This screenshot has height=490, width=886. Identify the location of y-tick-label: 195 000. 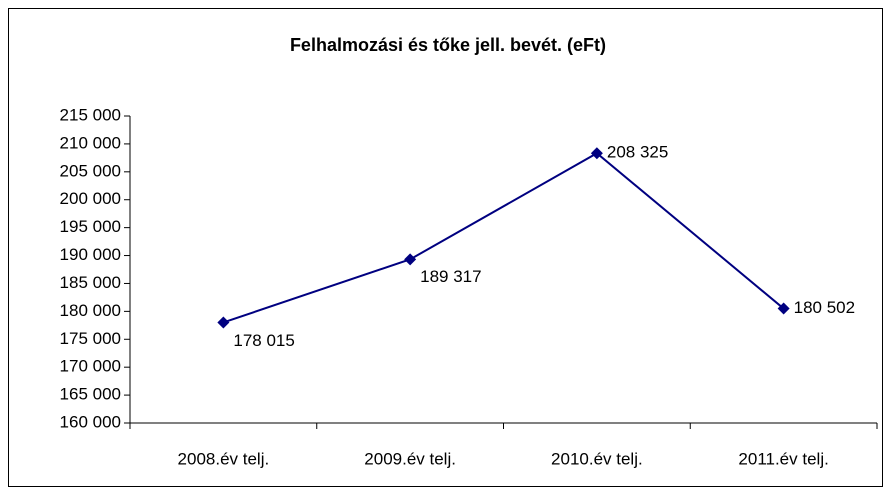
(90, 226).